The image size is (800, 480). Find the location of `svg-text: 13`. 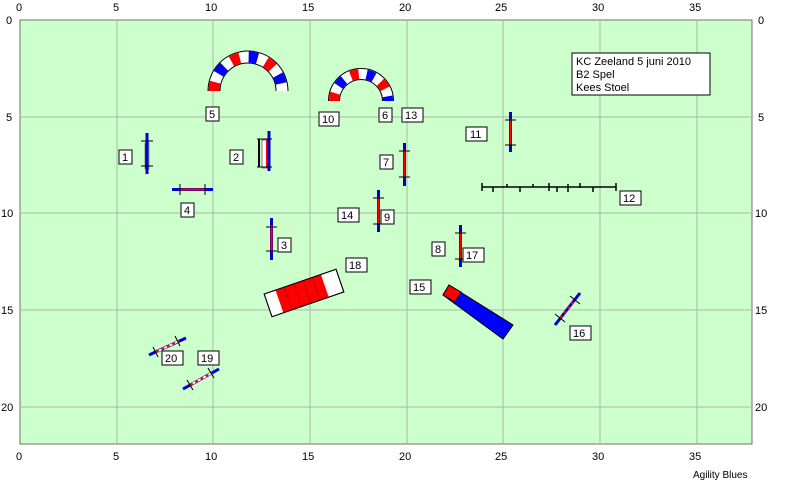

svg-text: 13 is located at coordinates (411, 116).